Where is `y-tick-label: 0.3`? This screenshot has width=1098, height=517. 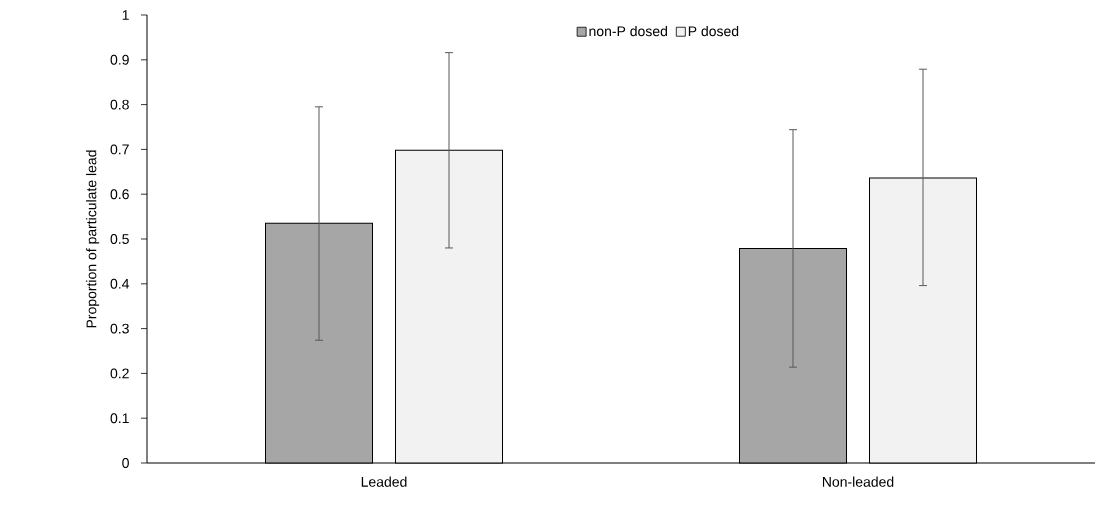 y-tick-label: 0.3 is located at coordinates (119, 328).